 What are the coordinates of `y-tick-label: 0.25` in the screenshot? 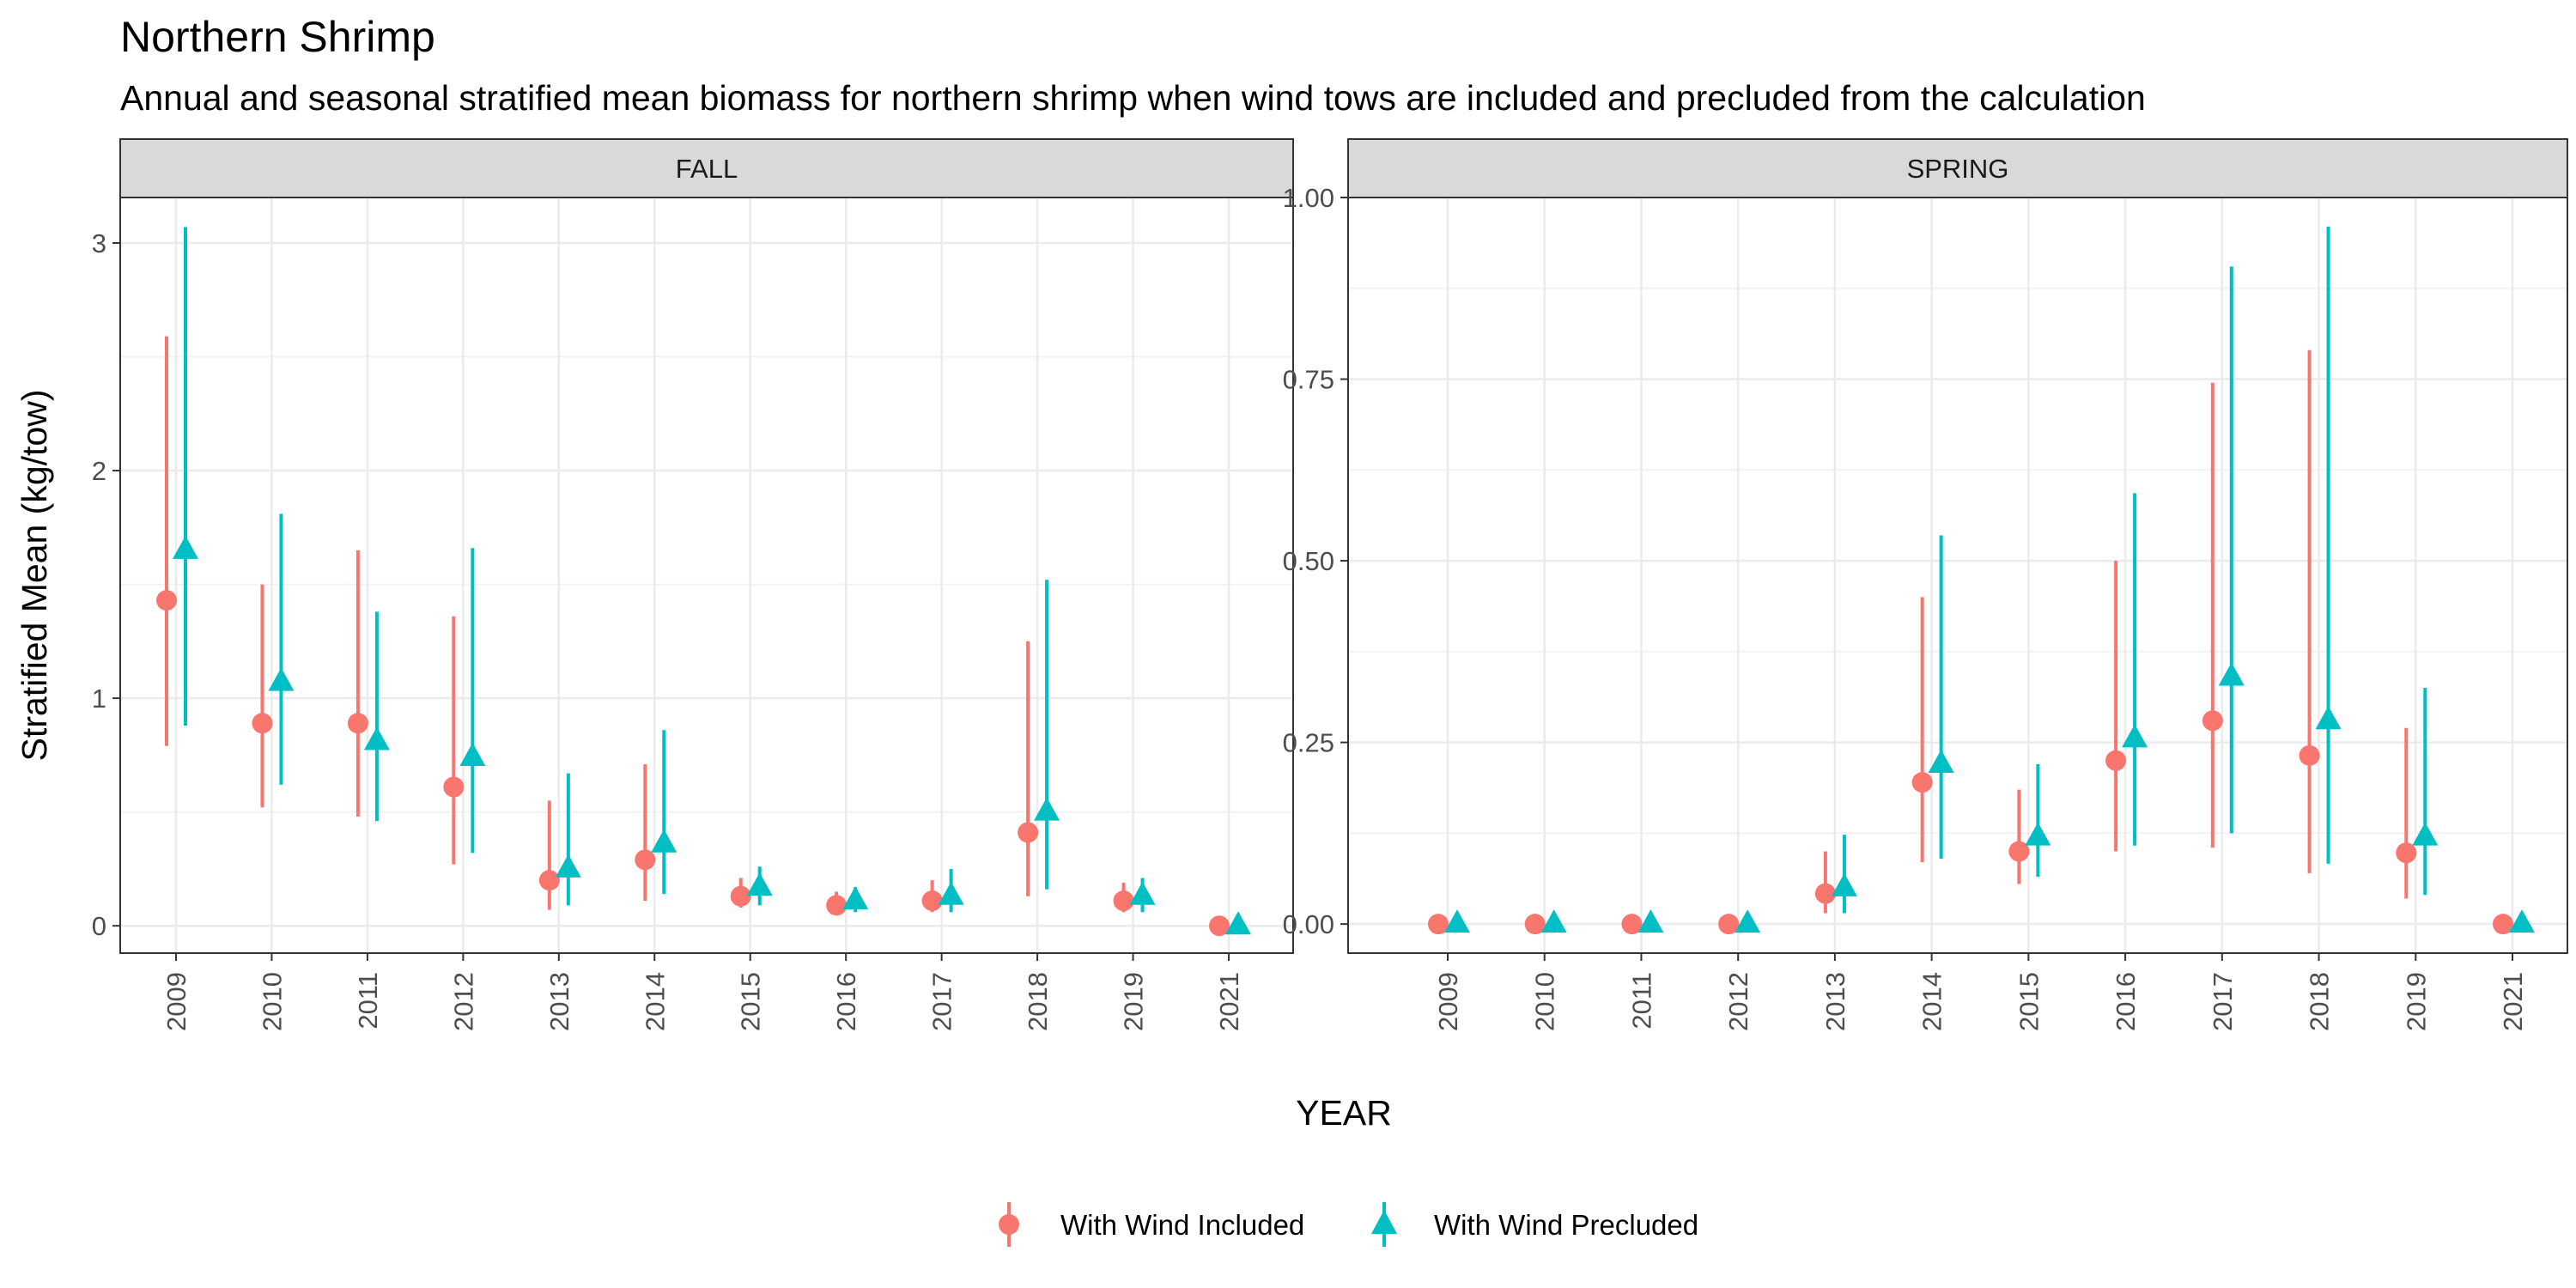 It's located at (1308, 743).